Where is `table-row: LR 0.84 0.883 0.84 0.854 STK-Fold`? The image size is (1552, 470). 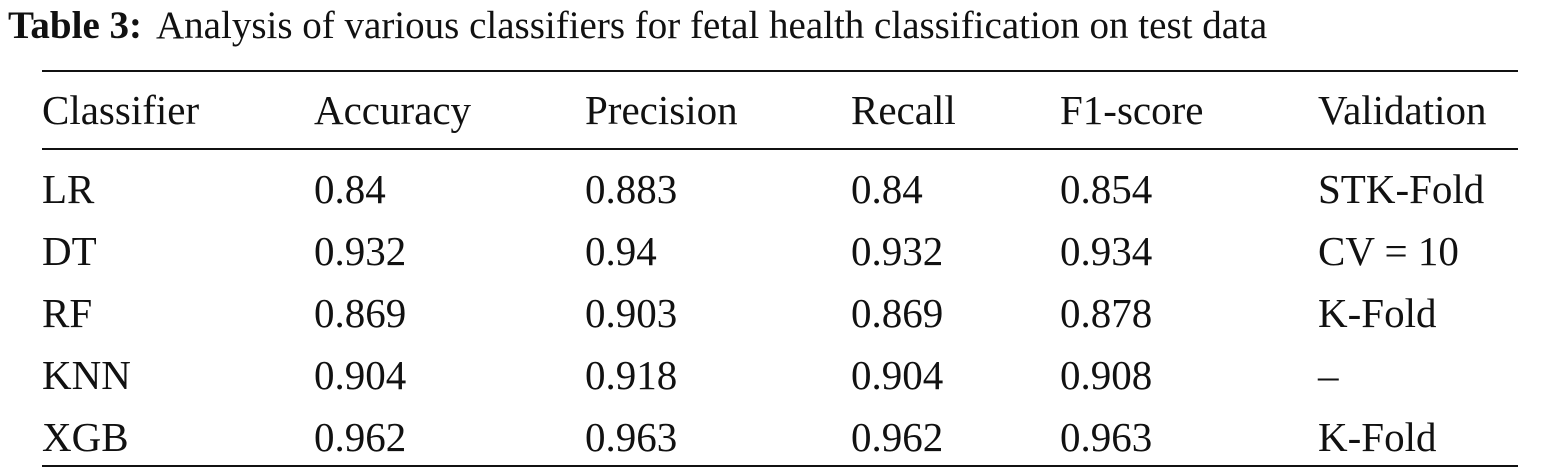
table-row: LR 0.84 0.883 0.84 0.854 STK-Fold is located at coordinates (780, 189).